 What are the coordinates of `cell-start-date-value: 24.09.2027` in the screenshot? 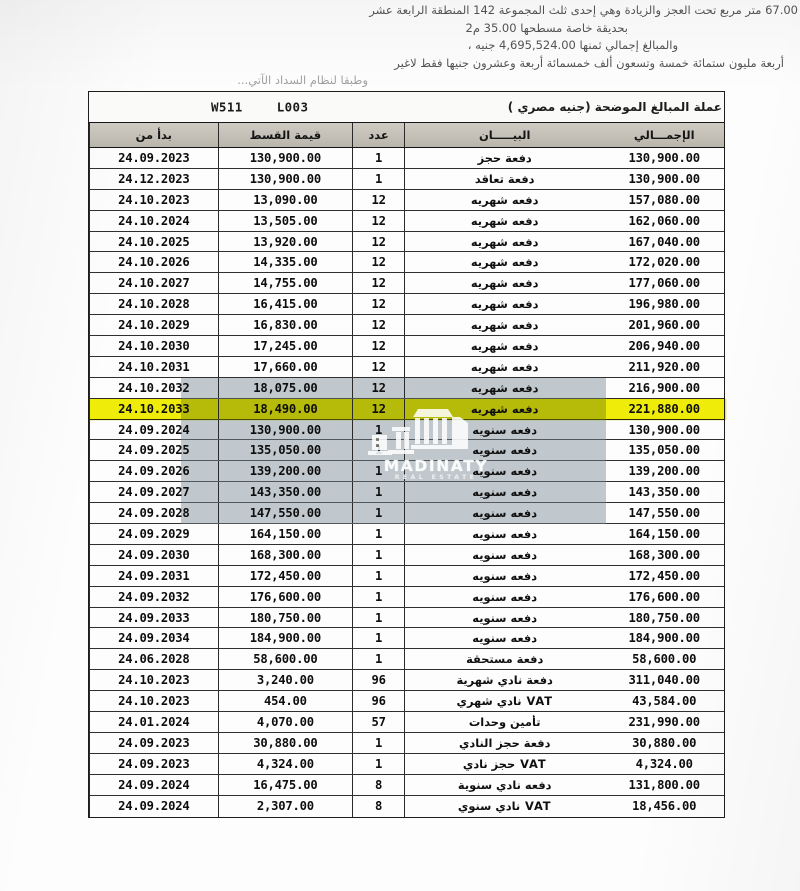 It's located at (154, 492).